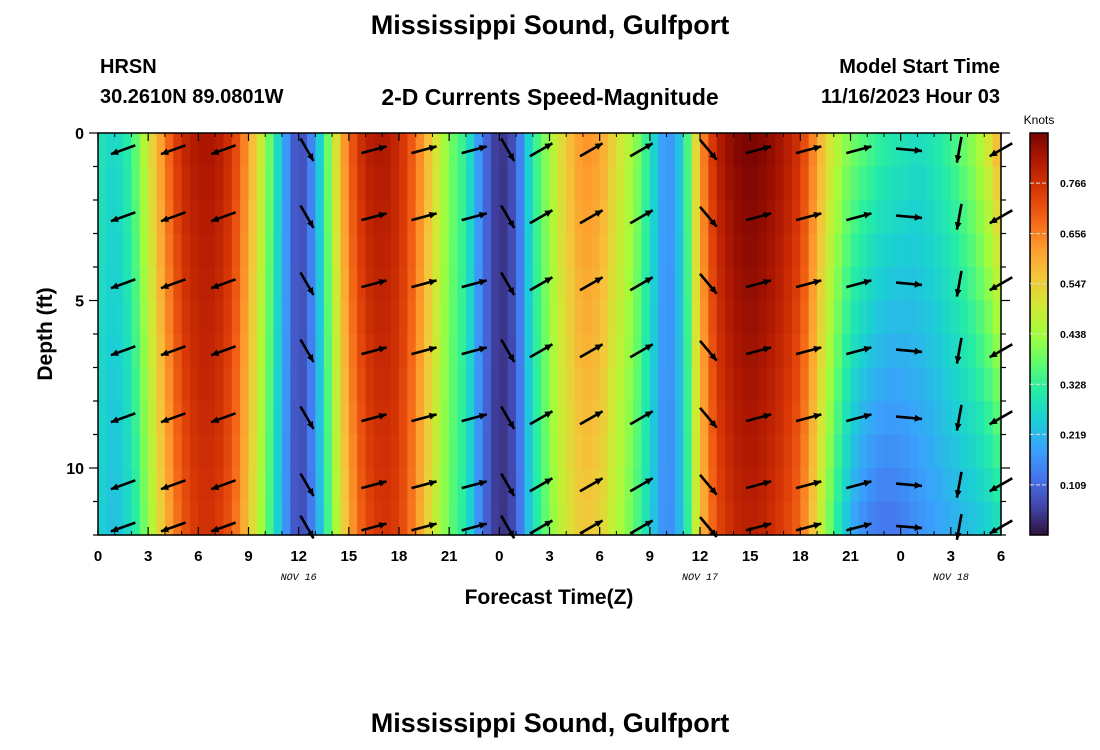 Image resolution: width=1100 pixels, height=750 pixels. What do you see at coordinates (192, 97) in the screenshot?
I see `station-coordinates: 30.2610N 89.0801W` at bounding box center [192, 97].